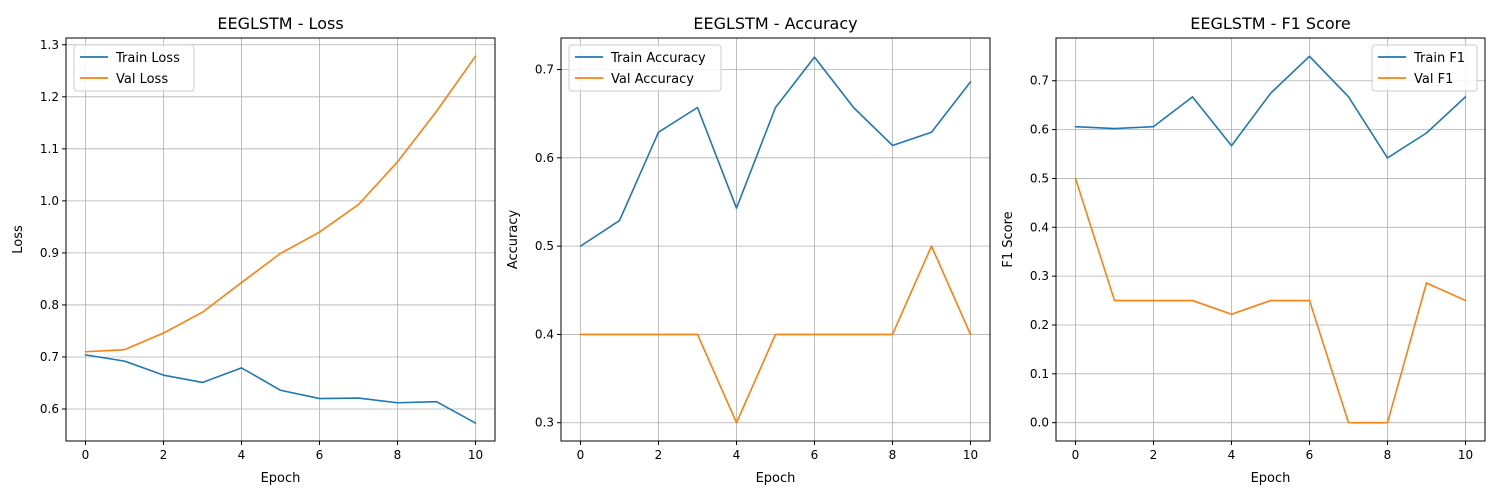  I want to click on y-tick-label: 0.2, so click(1039, 325).